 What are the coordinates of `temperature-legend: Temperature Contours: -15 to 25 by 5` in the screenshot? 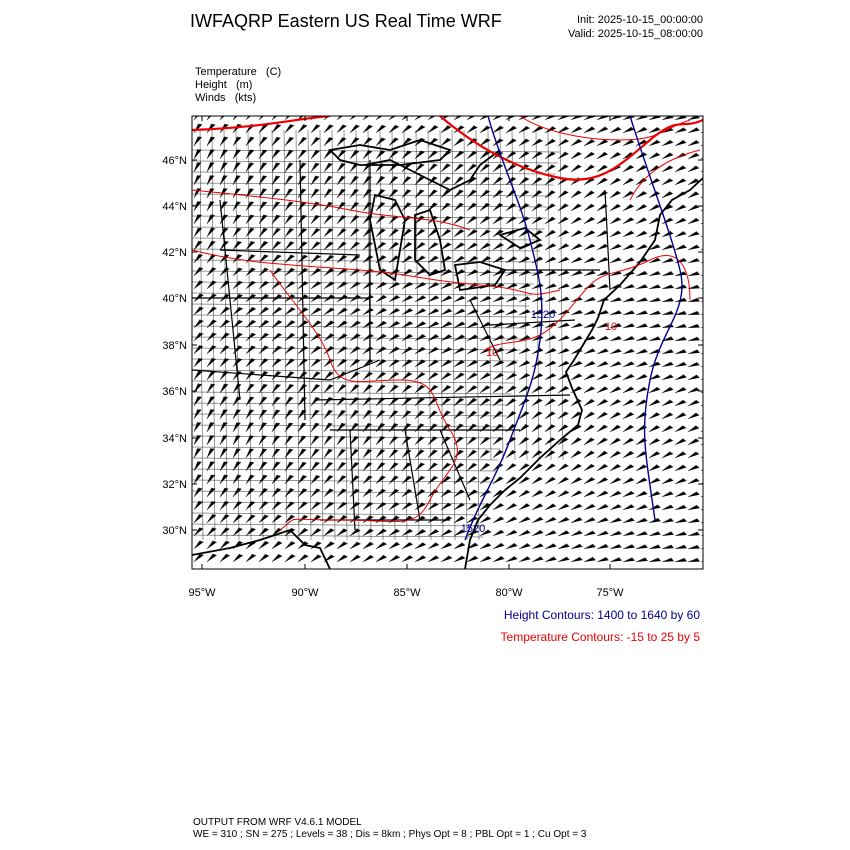 It's located at (601, 637).